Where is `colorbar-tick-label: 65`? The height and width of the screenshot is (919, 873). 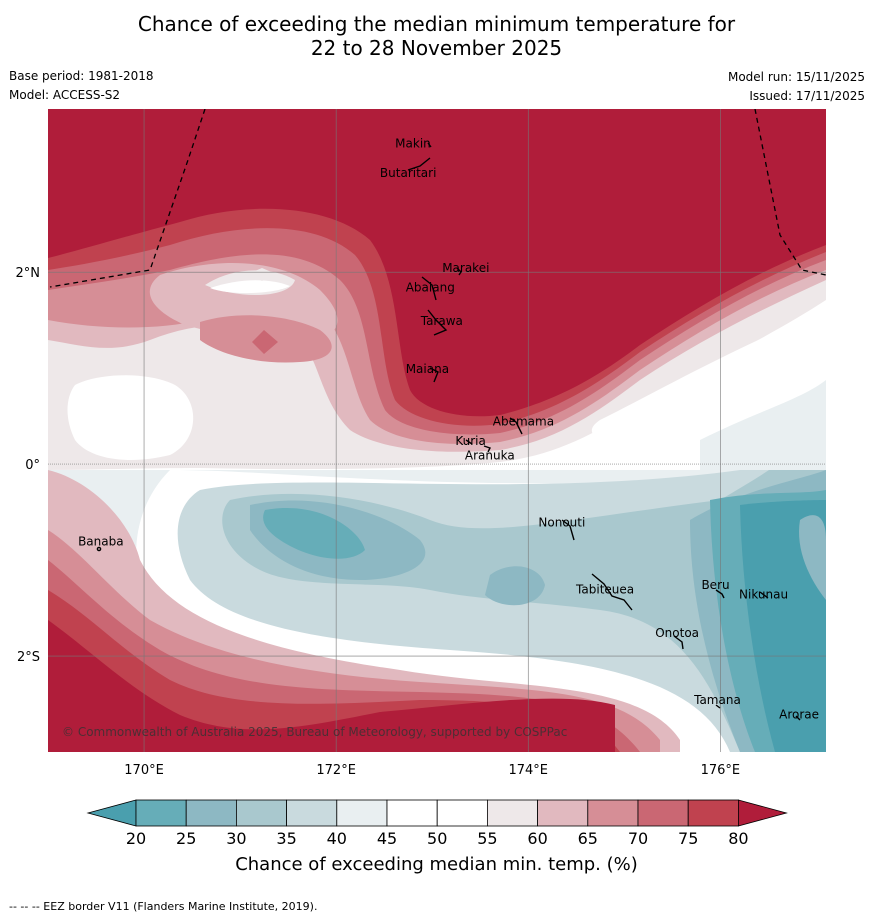
colorbar-tick-label: 65 is located at coordinates (588, 838).